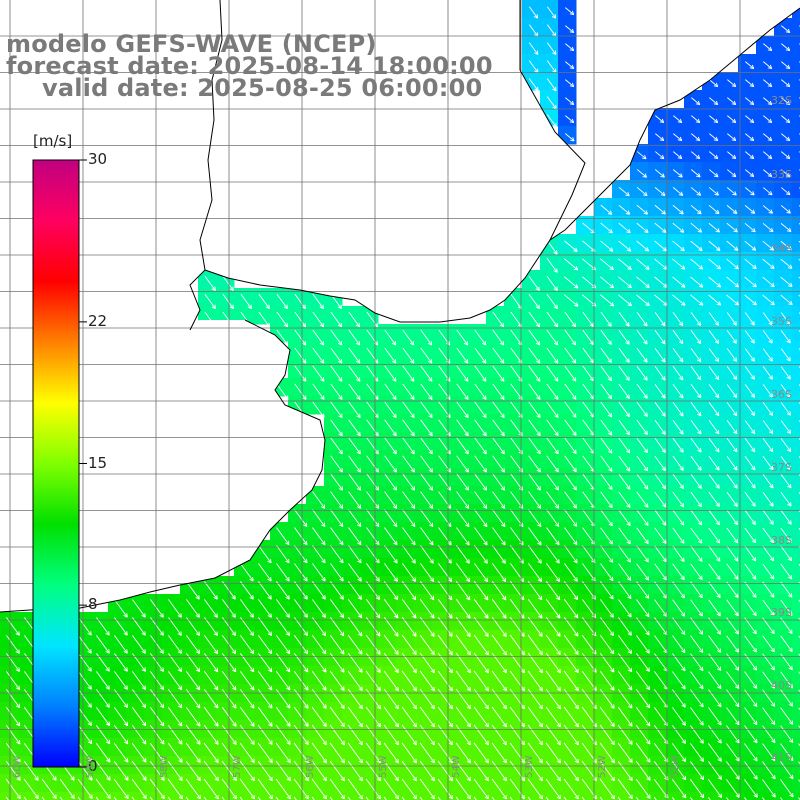 The image size is (800, 800). Describe the element at coordinates (781, 394) in the screenshot. I see `latitude-label: 36S` at that location.